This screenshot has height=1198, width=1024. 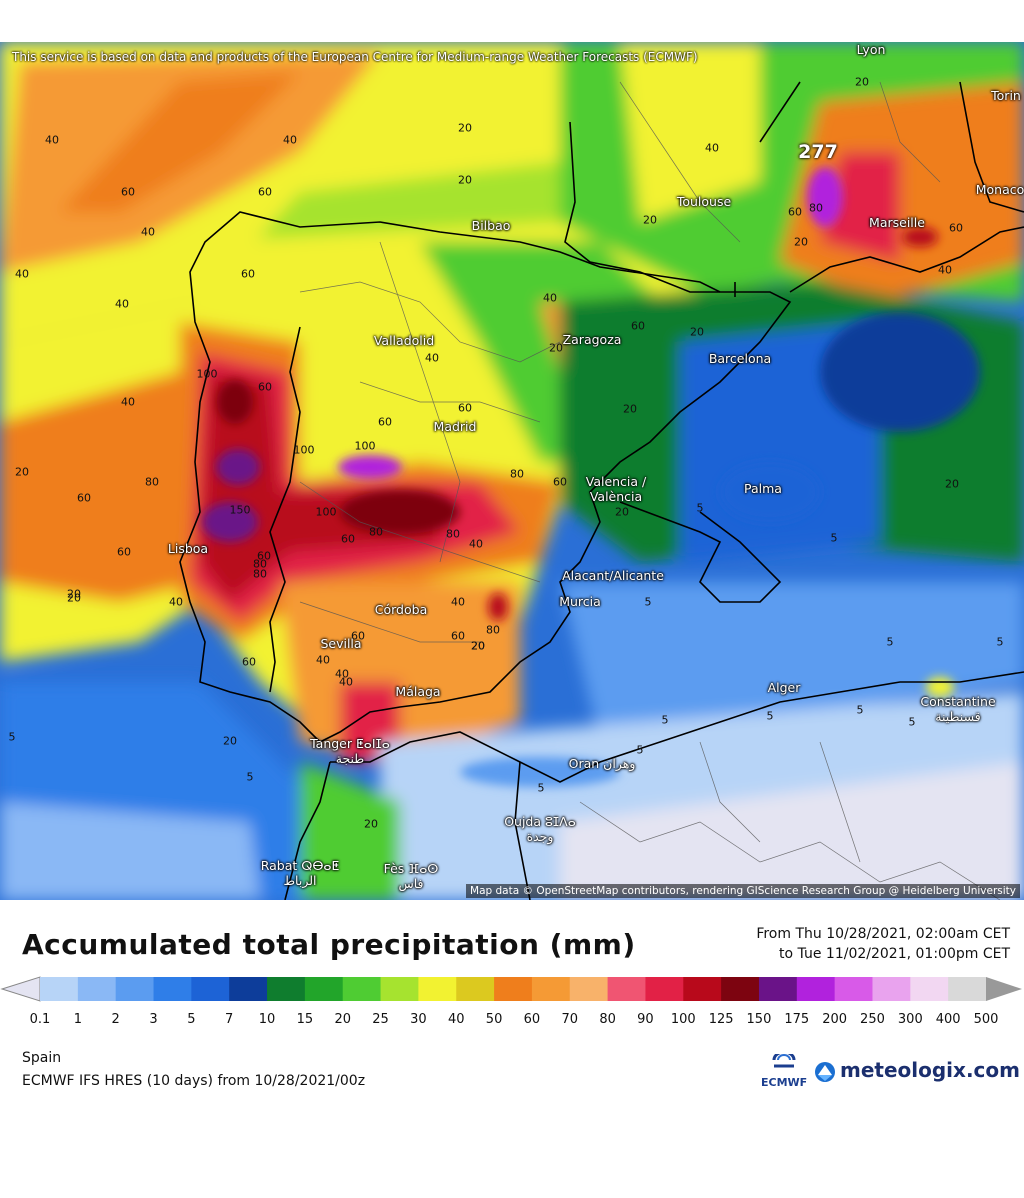 What do you see at coordinates (188, 548) in the screenshot?
I see `city-lisboa: Lisboa` at bounding box center [188, 548].